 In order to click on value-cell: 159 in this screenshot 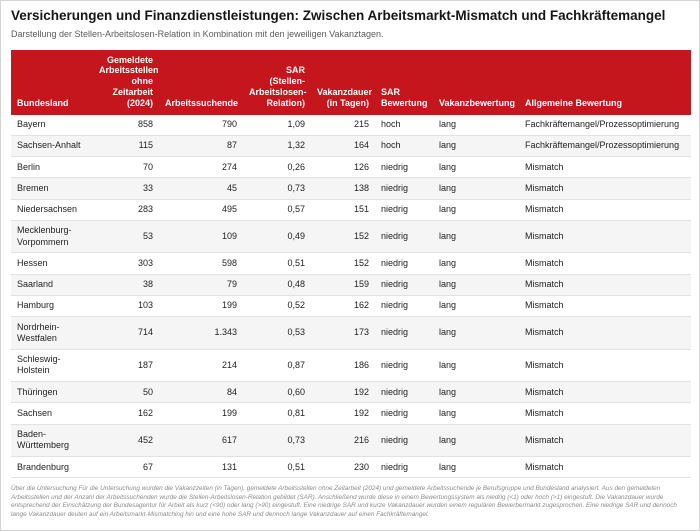, I will do `click(361, 284)`.